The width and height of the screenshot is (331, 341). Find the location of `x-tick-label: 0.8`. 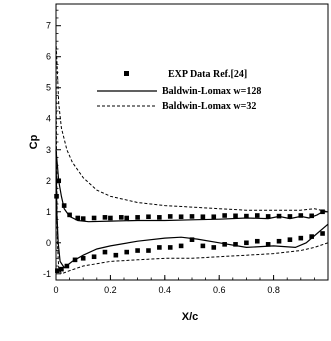

x-tick-label: 0.8 is located at coordinates (273, 290).